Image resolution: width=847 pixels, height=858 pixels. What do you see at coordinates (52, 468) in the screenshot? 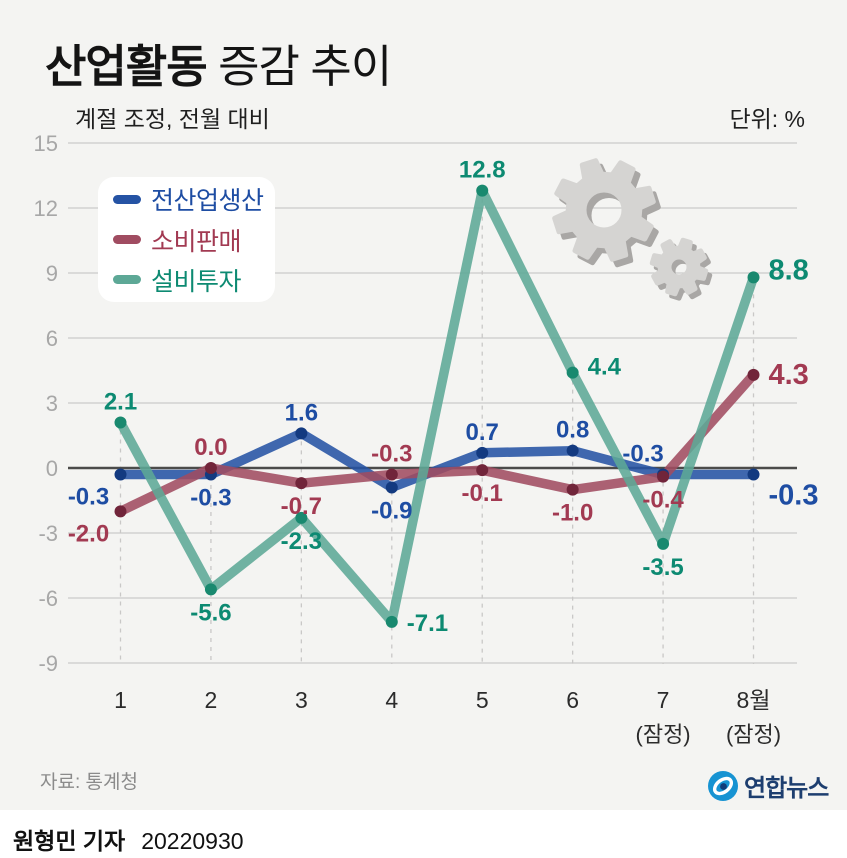
I see `y-tick-label: 0` at bounding box center [52, 468].